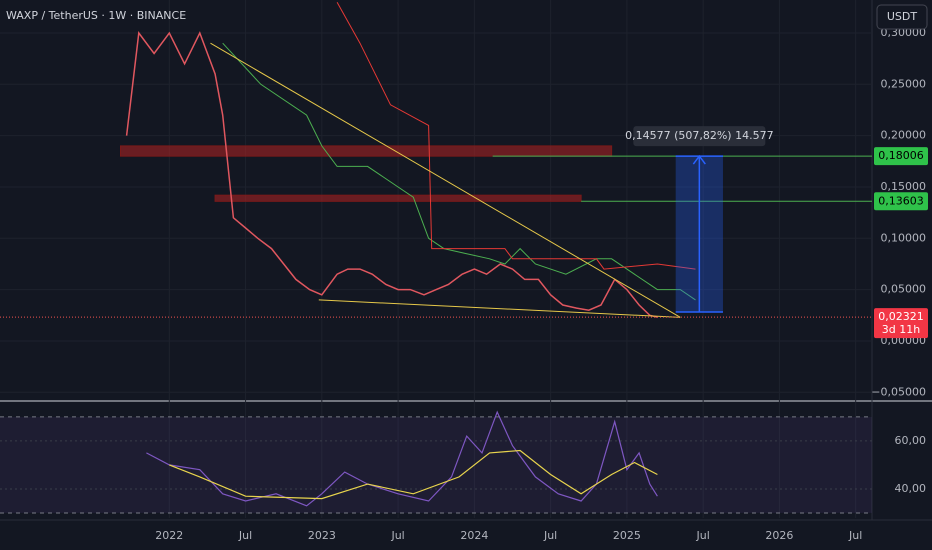 The image size is (932, 550). What do you see at coordinates (904, 237) in the screenshot?
I see `y-tick-label: 0,10000` at bounding box center [904, 237].